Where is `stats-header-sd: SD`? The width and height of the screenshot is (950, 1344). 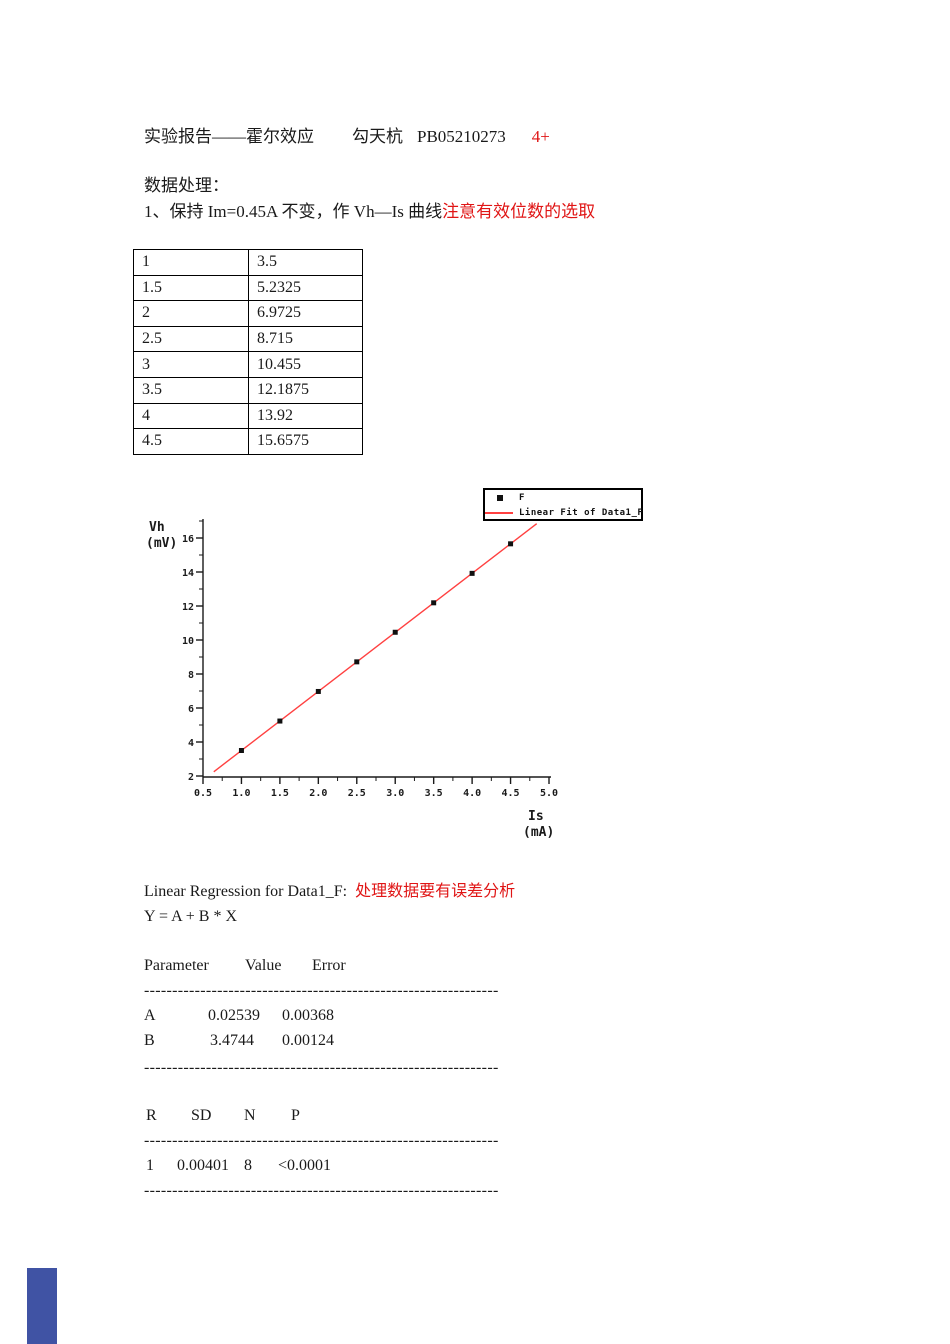 stats-header-sd: SD is located at coordinates (201, 1115).